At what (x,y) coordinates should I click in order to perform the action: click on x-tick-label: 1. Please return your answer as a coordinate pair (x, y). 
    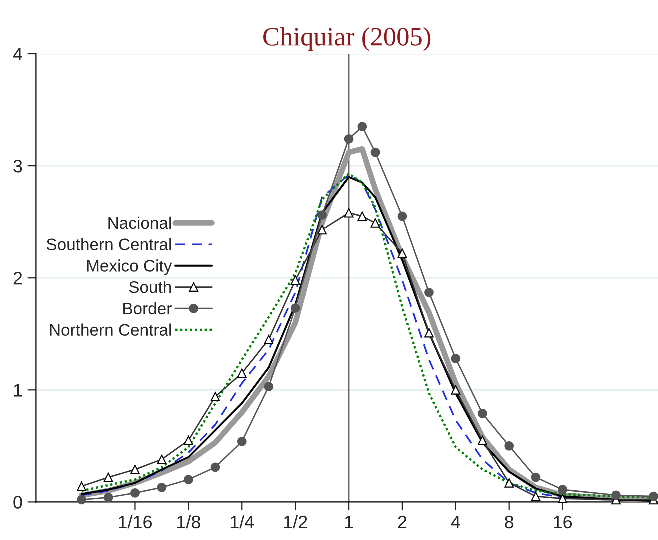
    Looking at the image, I should click on (349, 522).